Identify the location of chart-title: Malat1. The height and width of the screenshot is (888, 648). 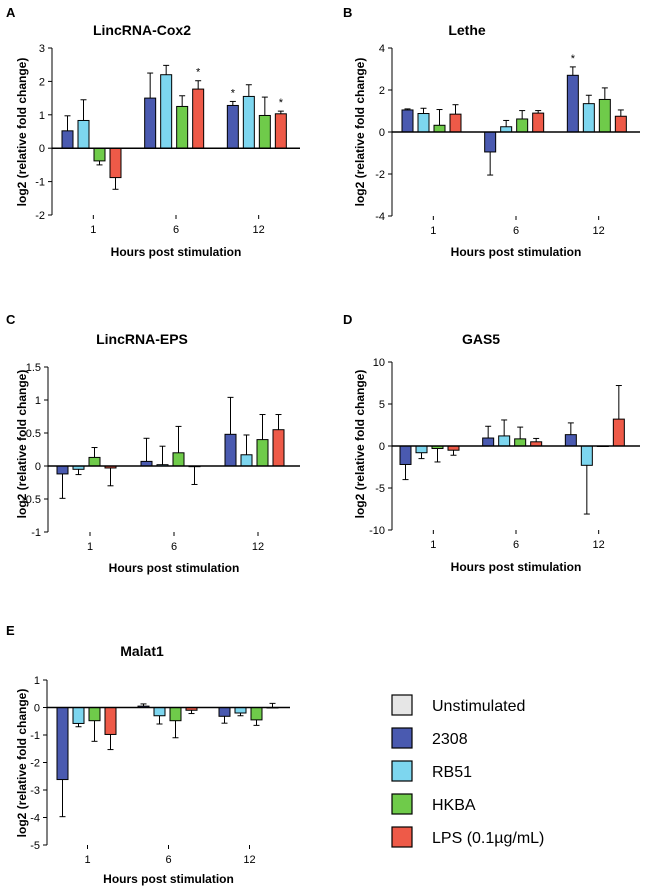
(142, 651).